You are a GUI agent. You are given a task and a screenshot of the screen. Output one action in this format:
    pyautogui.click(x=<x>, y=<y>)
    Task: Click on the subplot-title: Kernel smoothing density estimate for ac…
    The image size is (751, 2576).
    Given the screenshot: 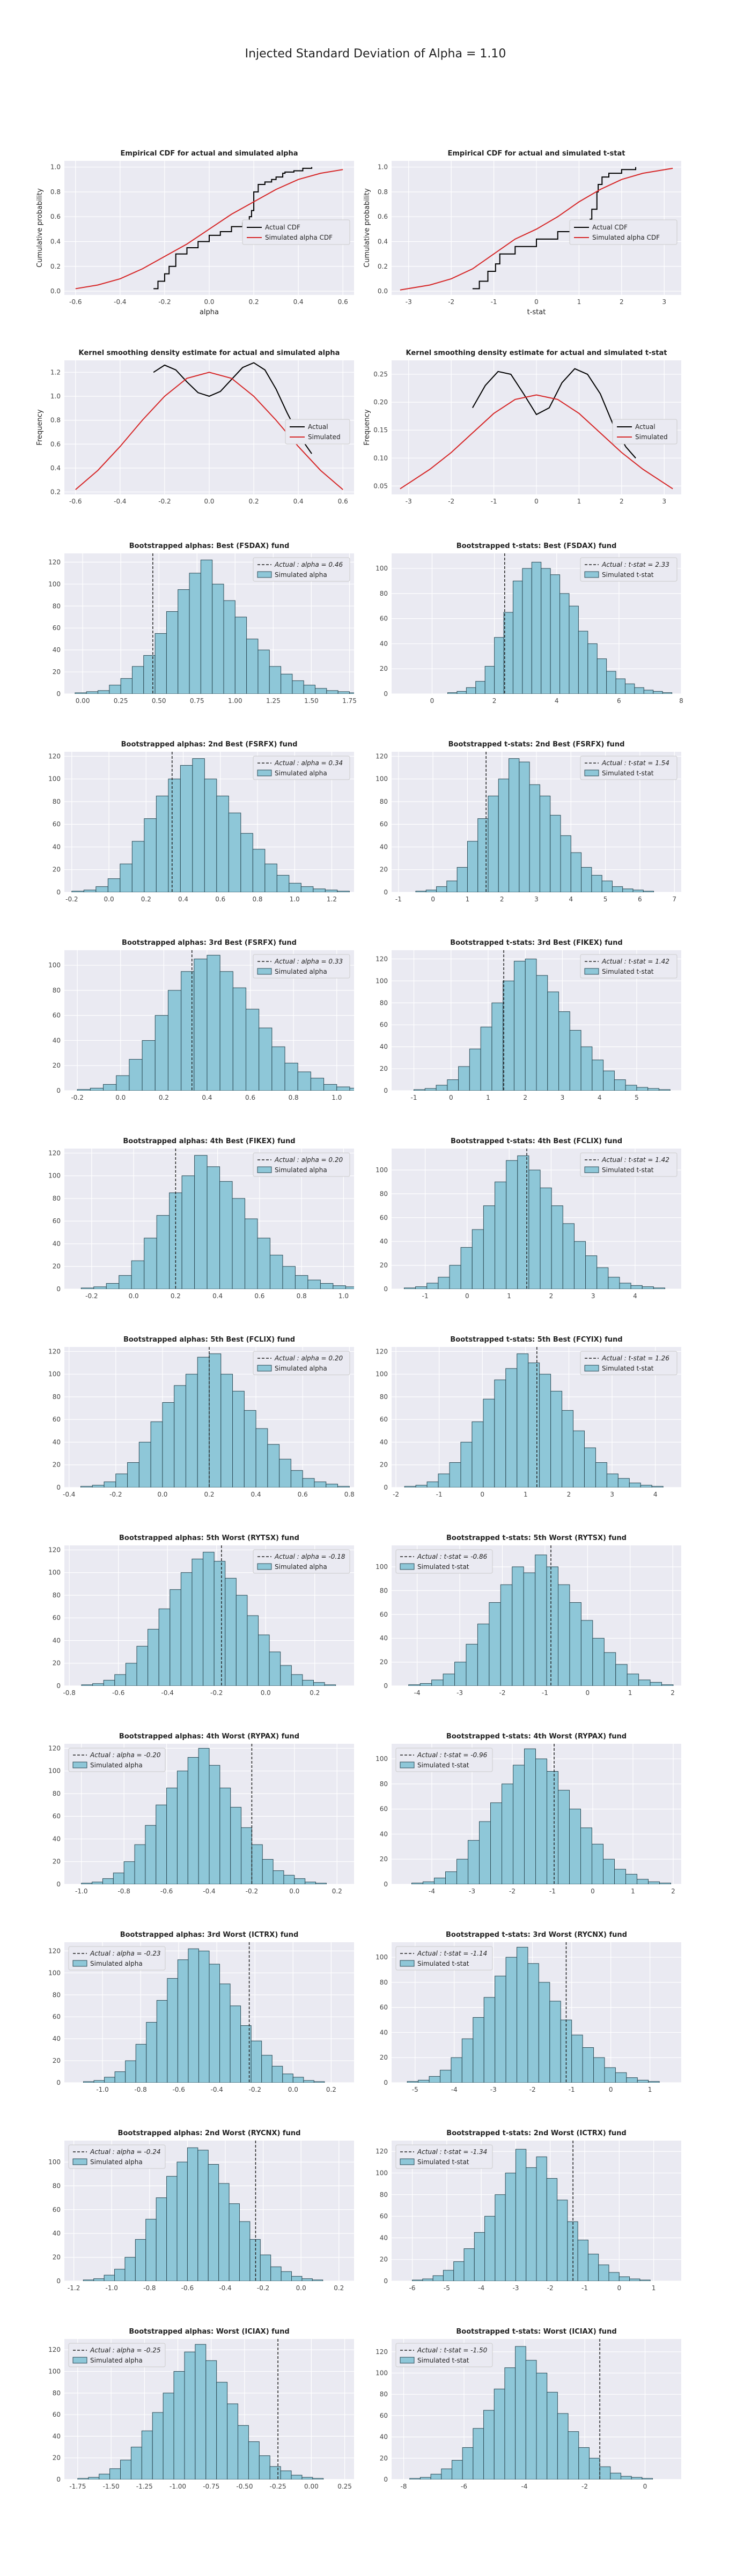 What is the action you would take?
    pyautogui.click(x=209, y=353)
    